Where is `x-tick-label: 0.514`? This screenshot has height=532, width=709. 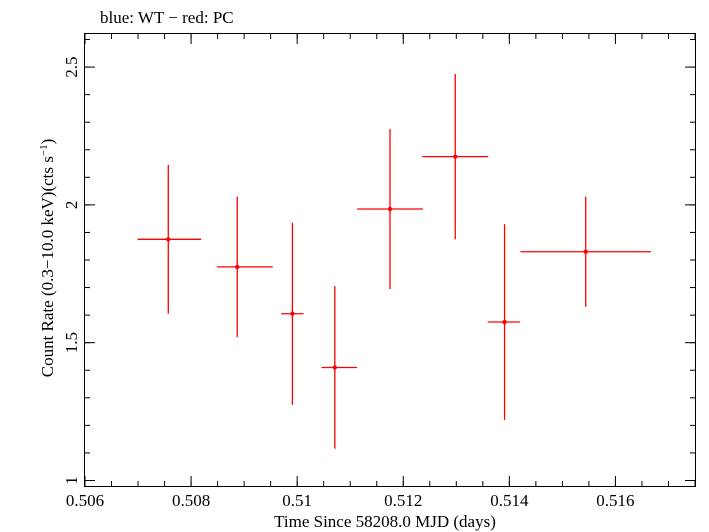 x-tick-label: 0.514 is located at coordinates (509, 500).